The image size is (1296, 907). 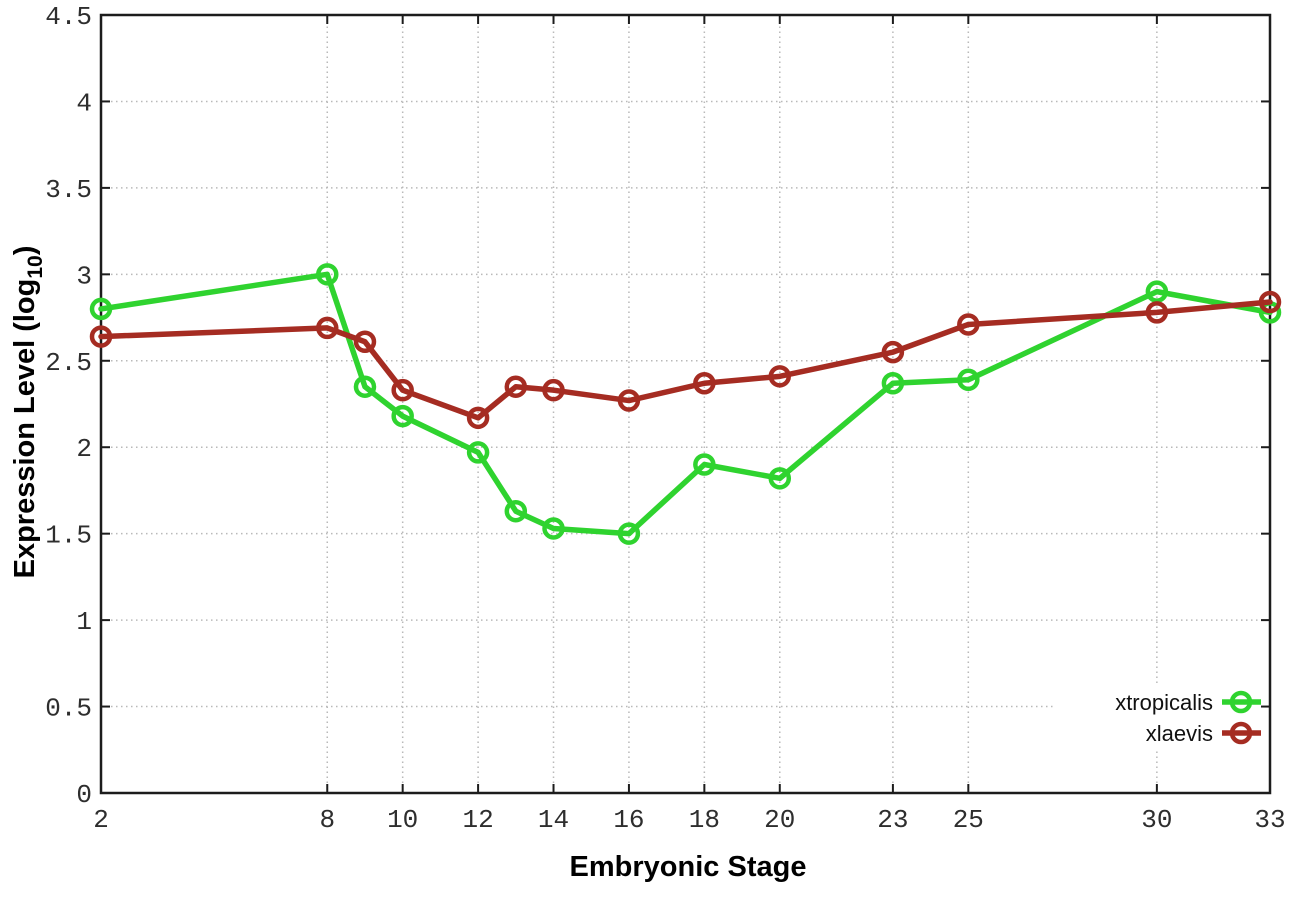 What do you see at coordinates (1241, 702) in the screenshot?
I see `legend-sample-marker-xtropicalis` at bounding box center [1241, 702].